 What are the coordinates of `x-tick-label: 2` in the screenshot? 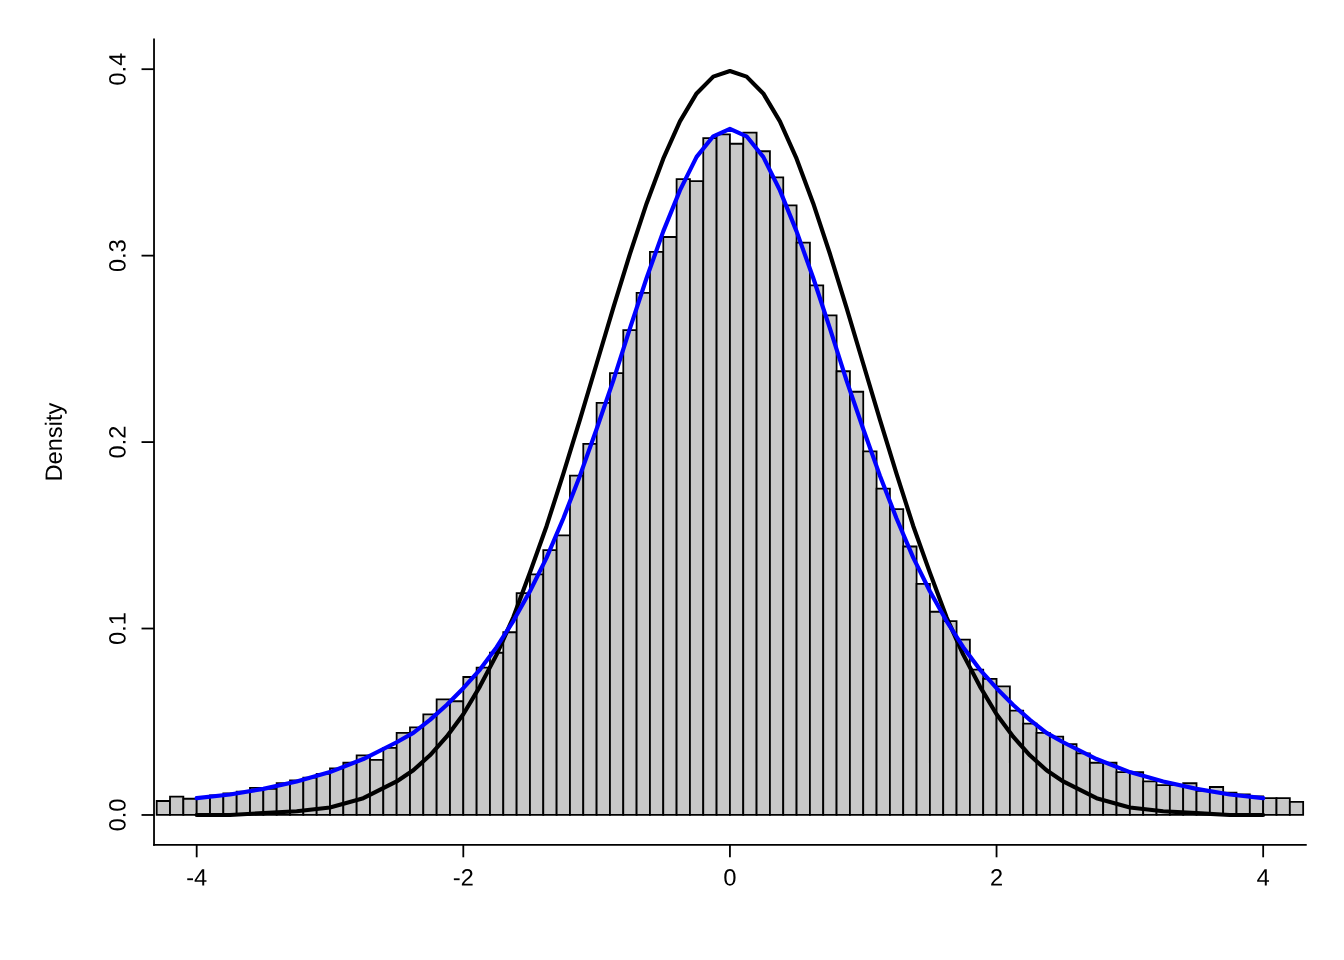 It's located at (996, 877).